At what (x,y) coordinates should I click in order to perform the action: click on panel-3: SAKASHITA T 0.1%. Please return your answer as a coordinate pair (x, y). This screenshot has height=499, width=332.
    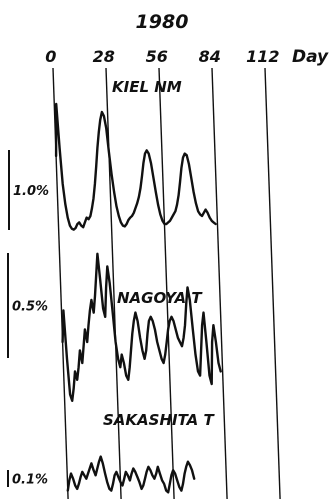
    Looking at the image, I should click on (111, 452).